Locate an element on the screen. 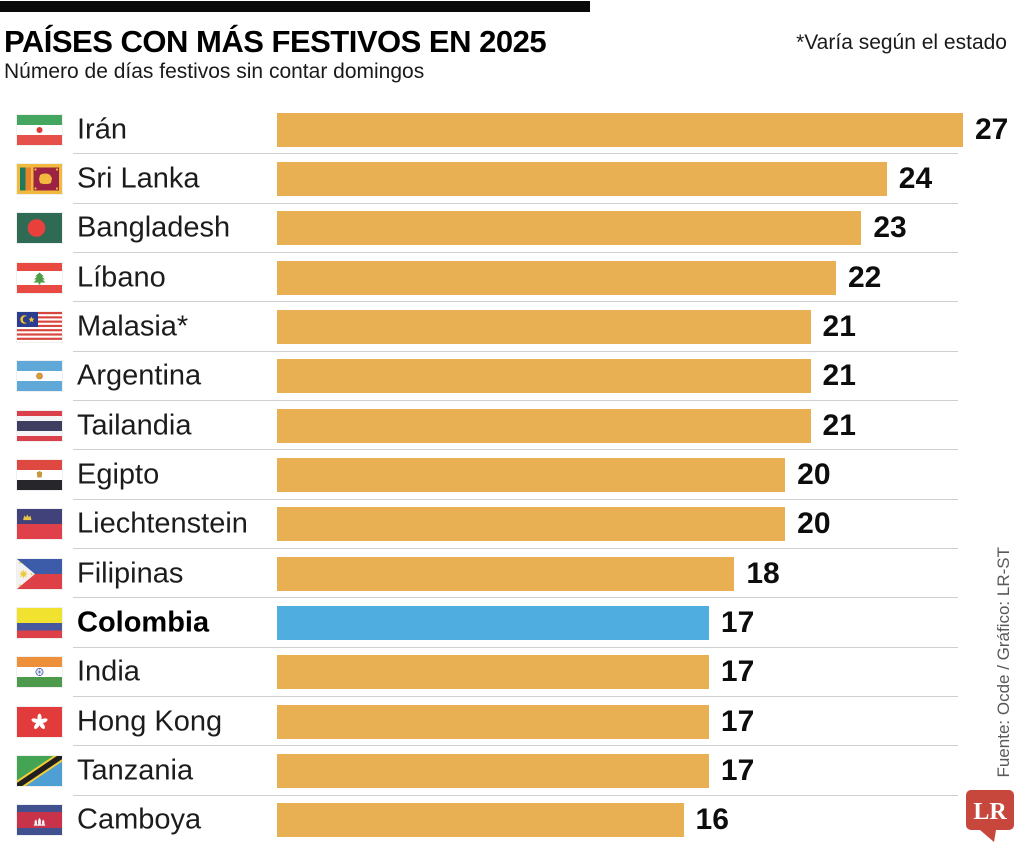 Image resolution: width=1024 pixels, height=853 pixels. country-label: Egipto is located at coordinates (118, 474).